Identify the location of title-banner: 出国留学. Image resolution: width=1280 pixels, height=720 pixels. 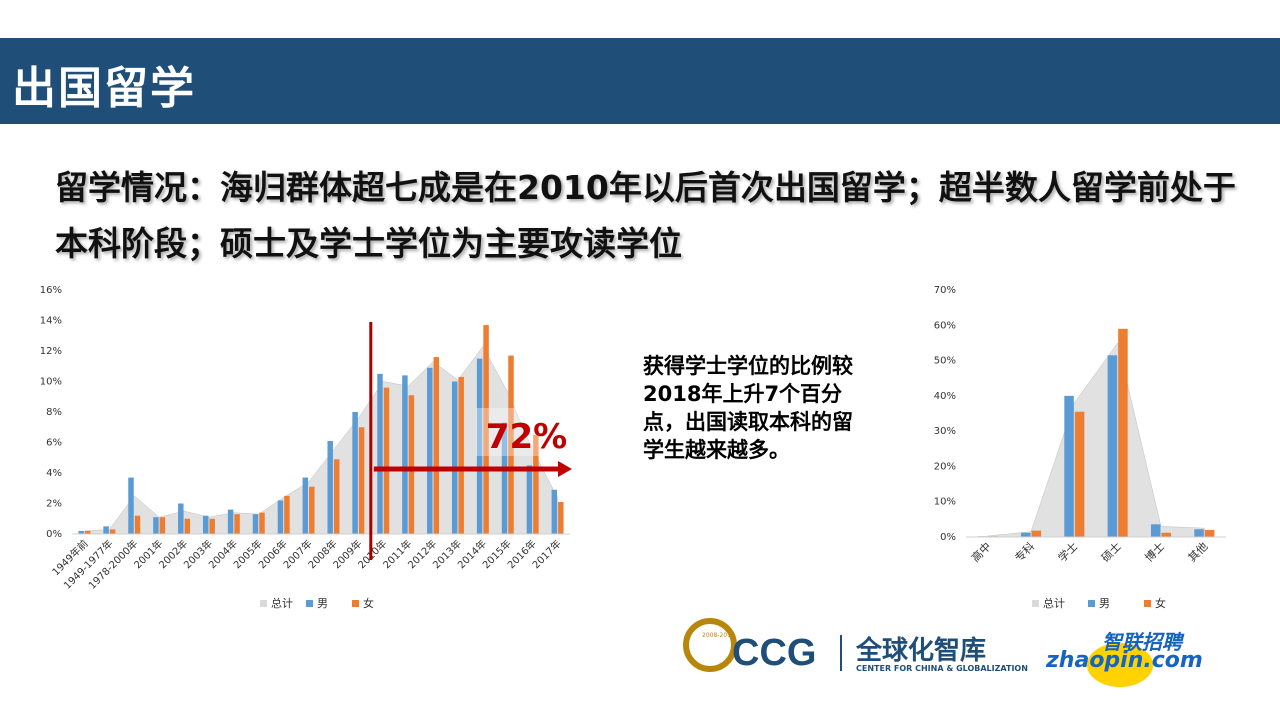
(640, 81).